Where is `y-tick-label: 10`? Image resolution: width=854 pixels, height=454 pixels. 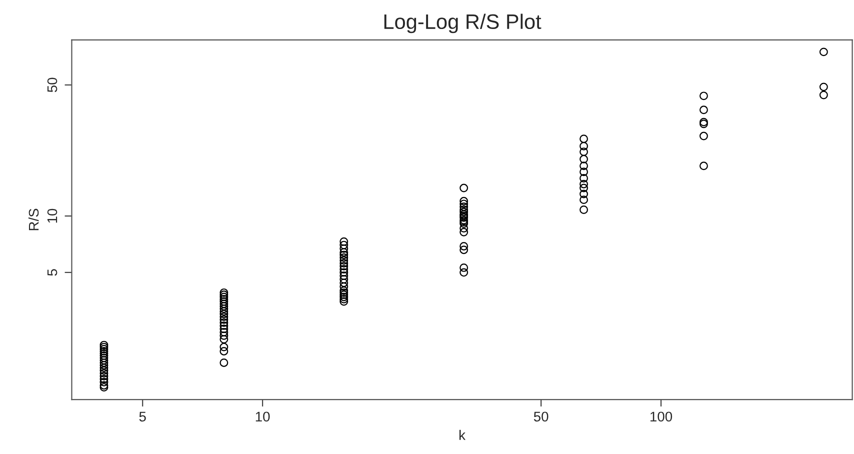 y-tick-label: 10 is located at coordinates (52, 215).